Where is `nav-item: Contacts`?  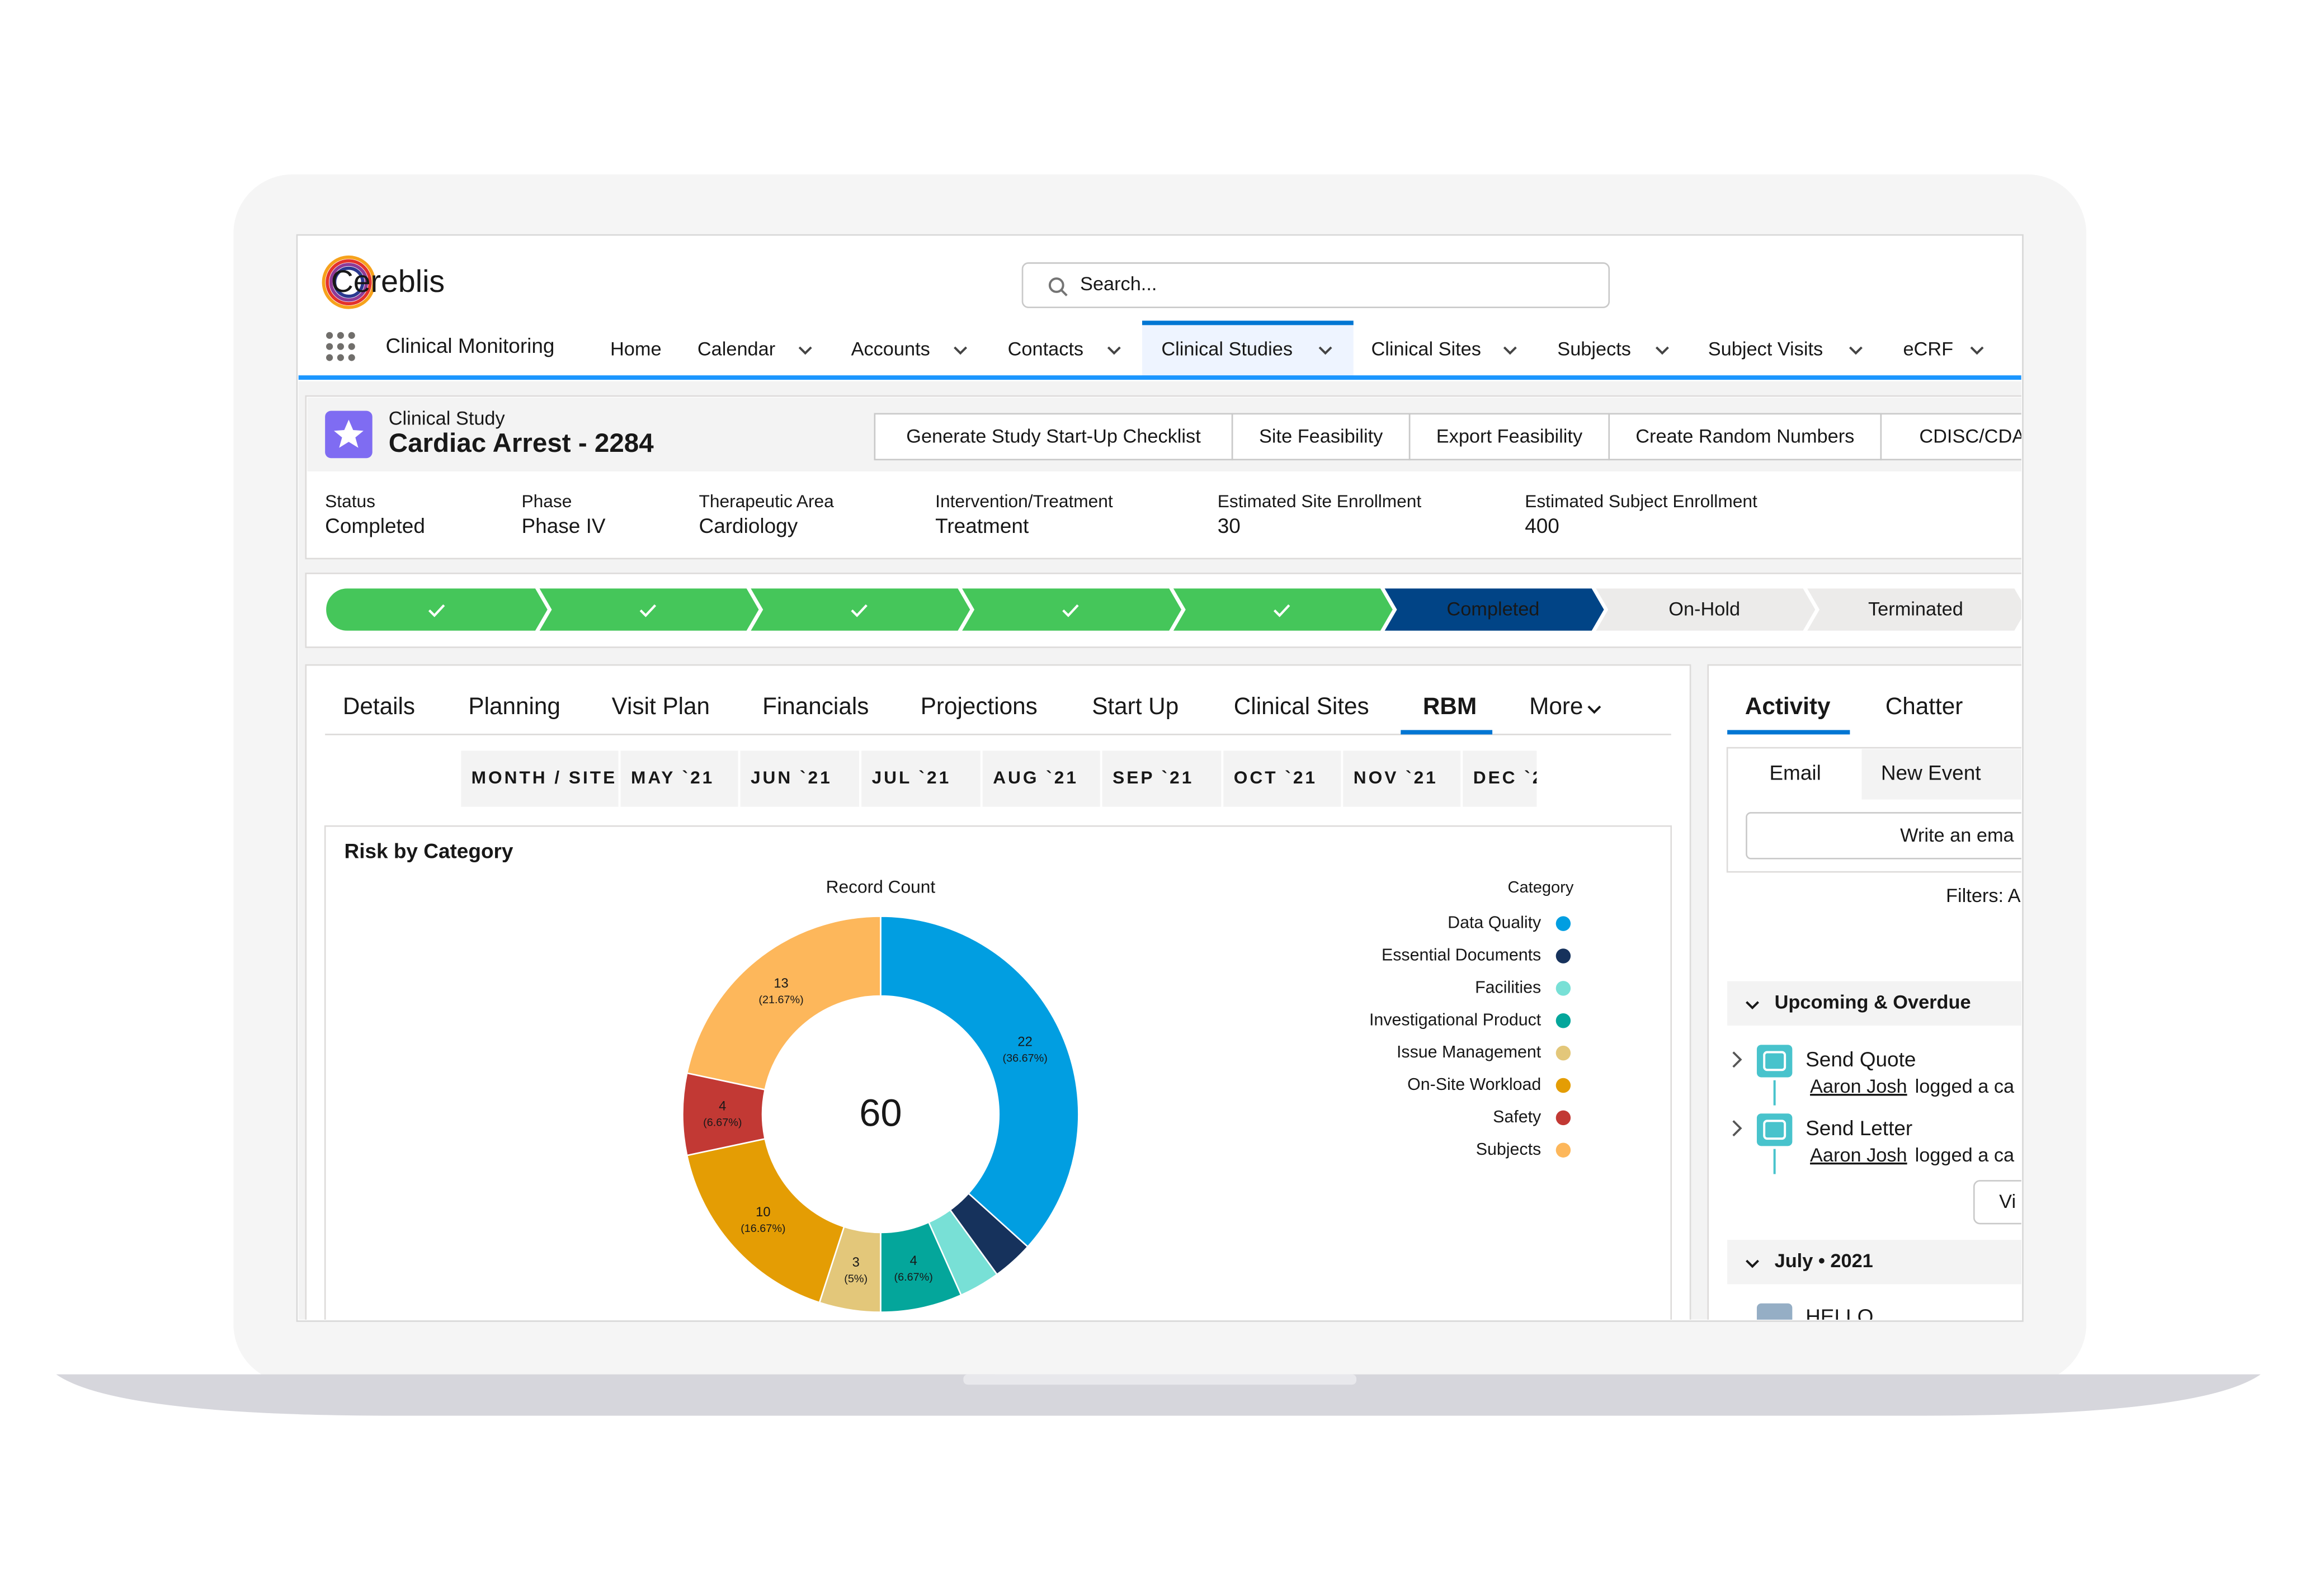
nav-item: Contacts is located at coordinates (1045, 349).